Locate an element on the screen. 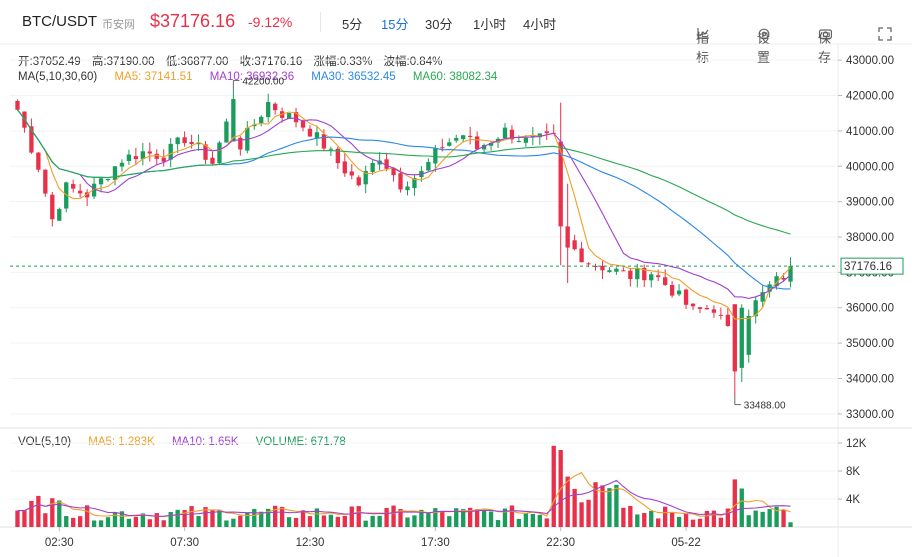  price-tick-label: 36000.00 is located at coordinates (870, 309).